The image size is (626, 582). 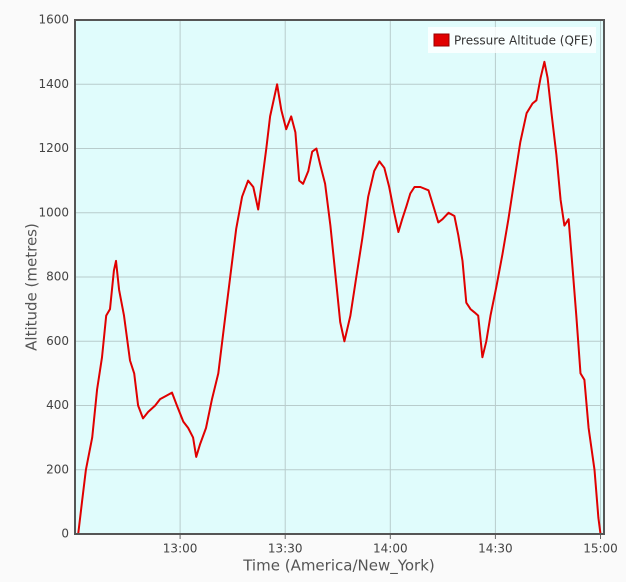 I want to click on y-tick-label: 1000, so click(x=53, y=212).